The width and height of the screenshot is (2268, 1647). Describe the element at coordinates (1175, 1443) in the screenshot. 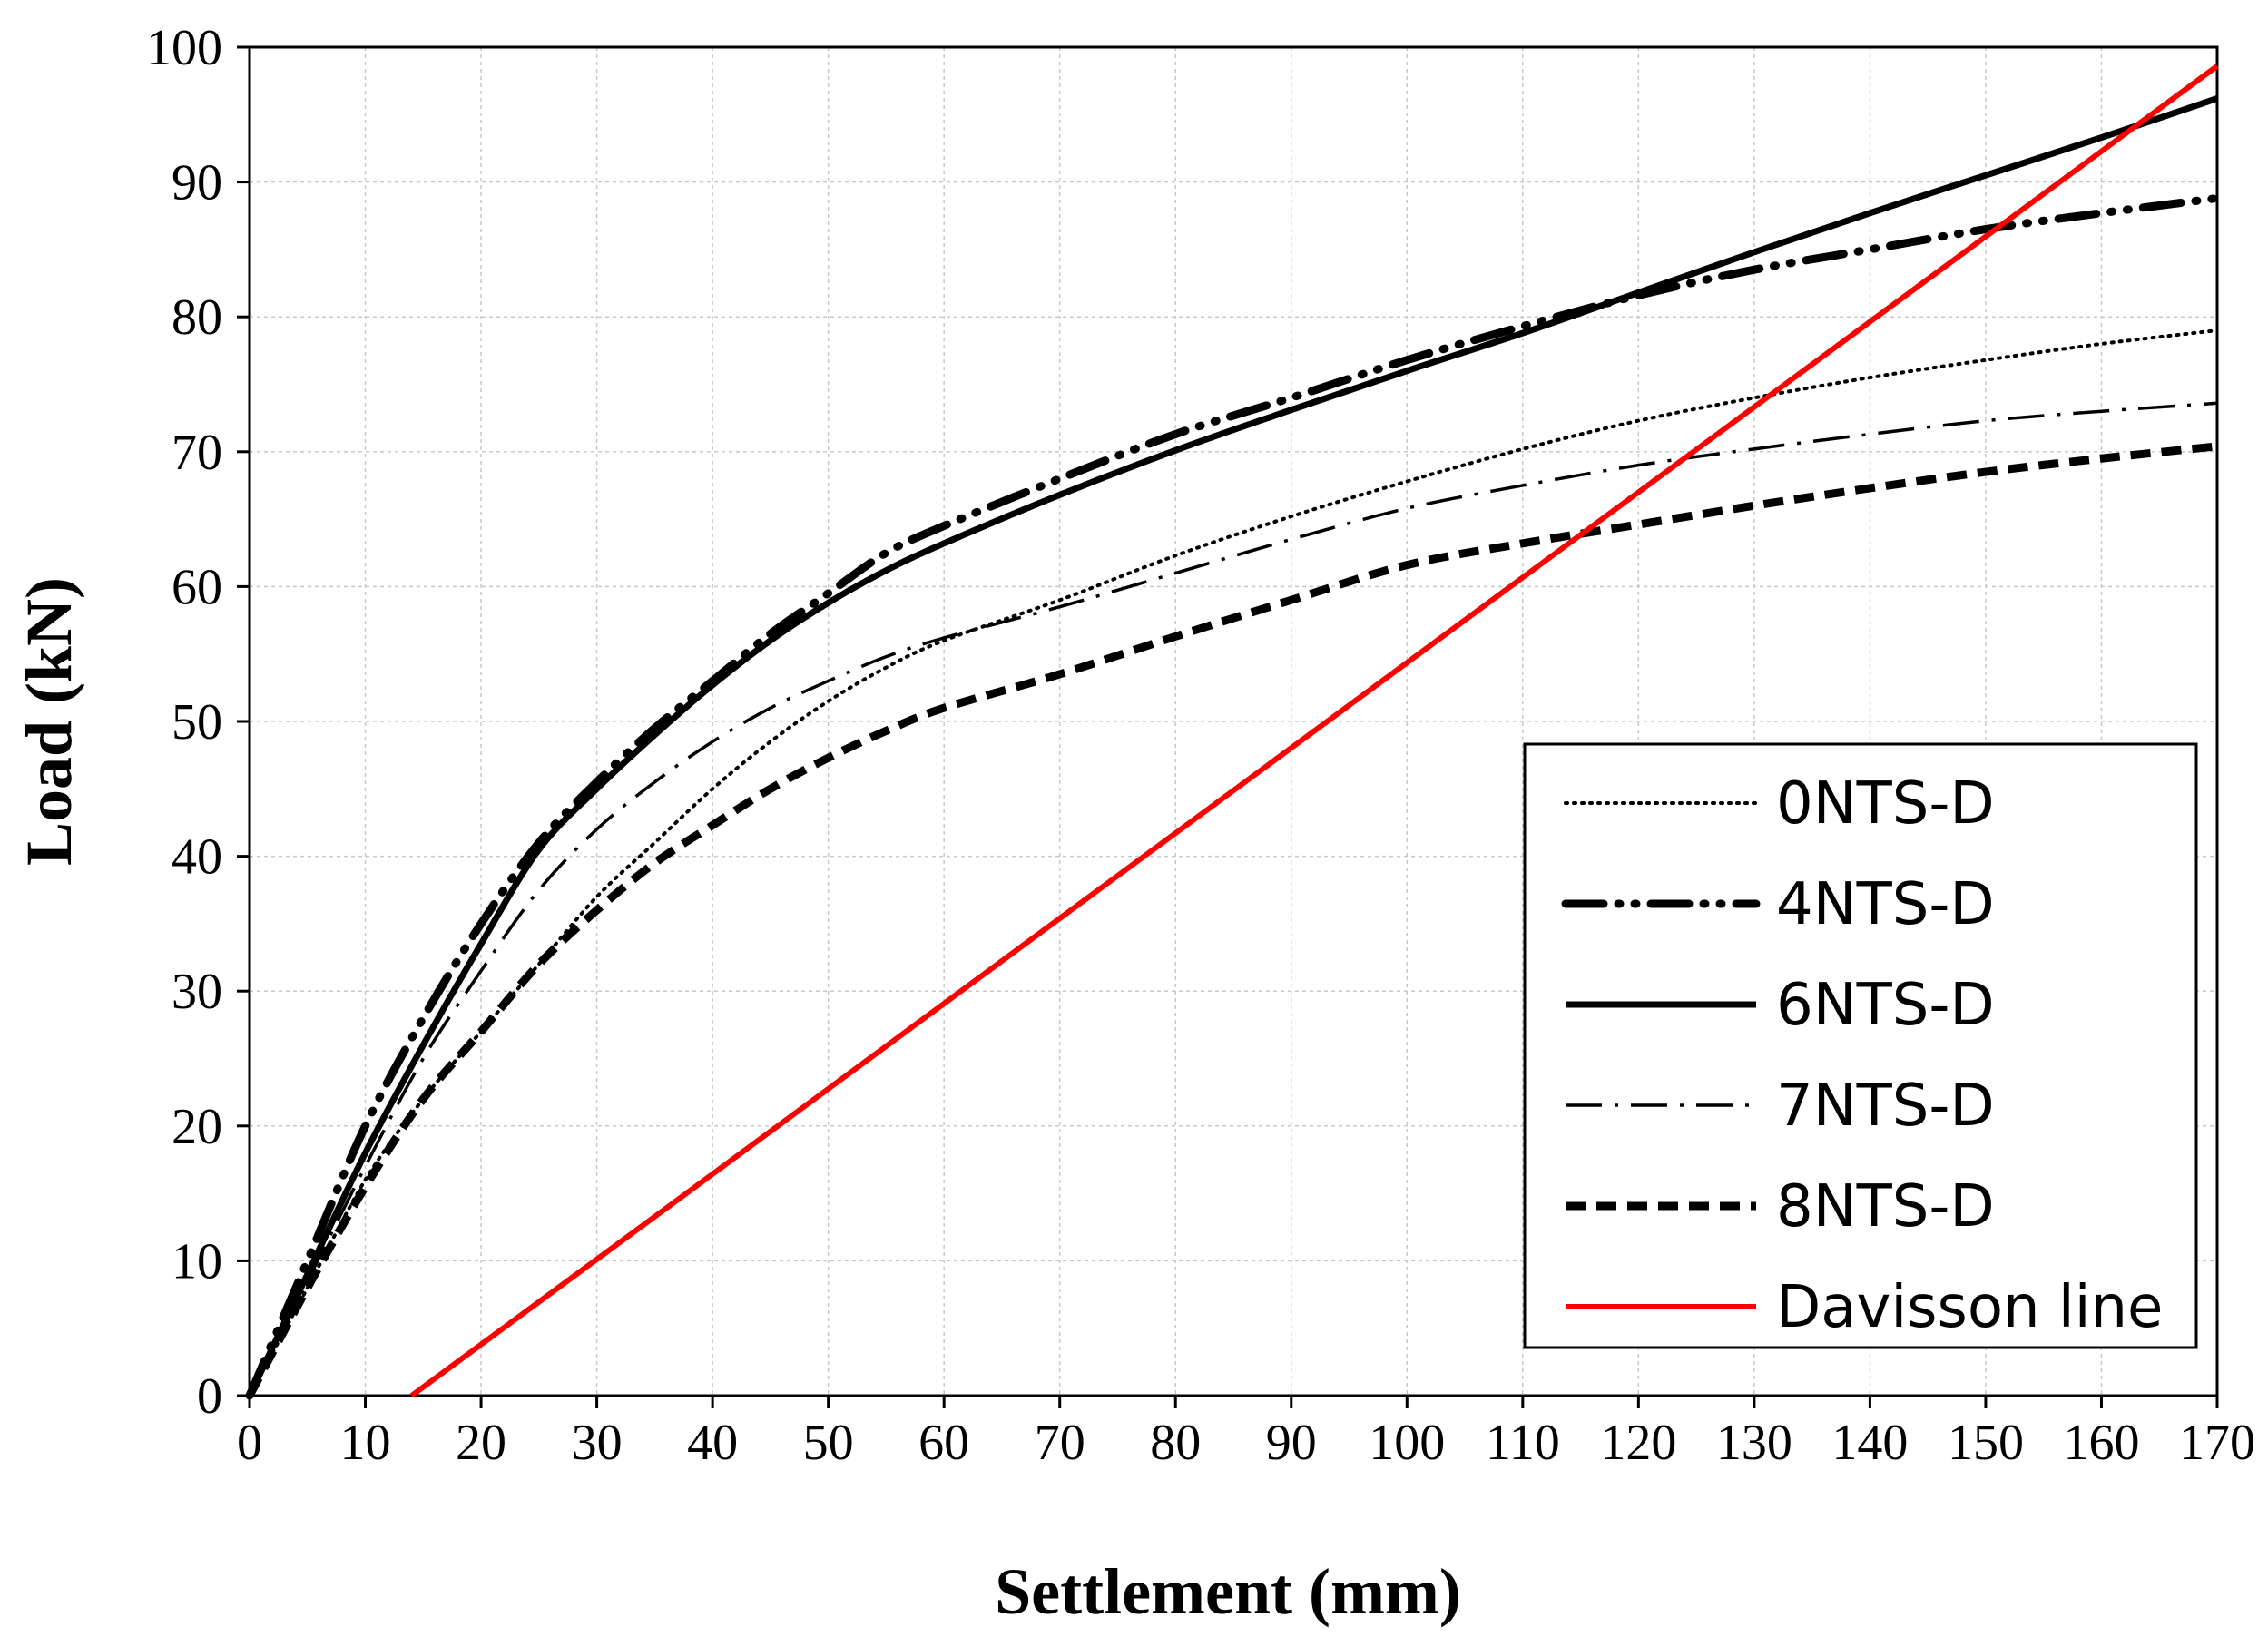

I see `x-tick-label: 80` at that location.